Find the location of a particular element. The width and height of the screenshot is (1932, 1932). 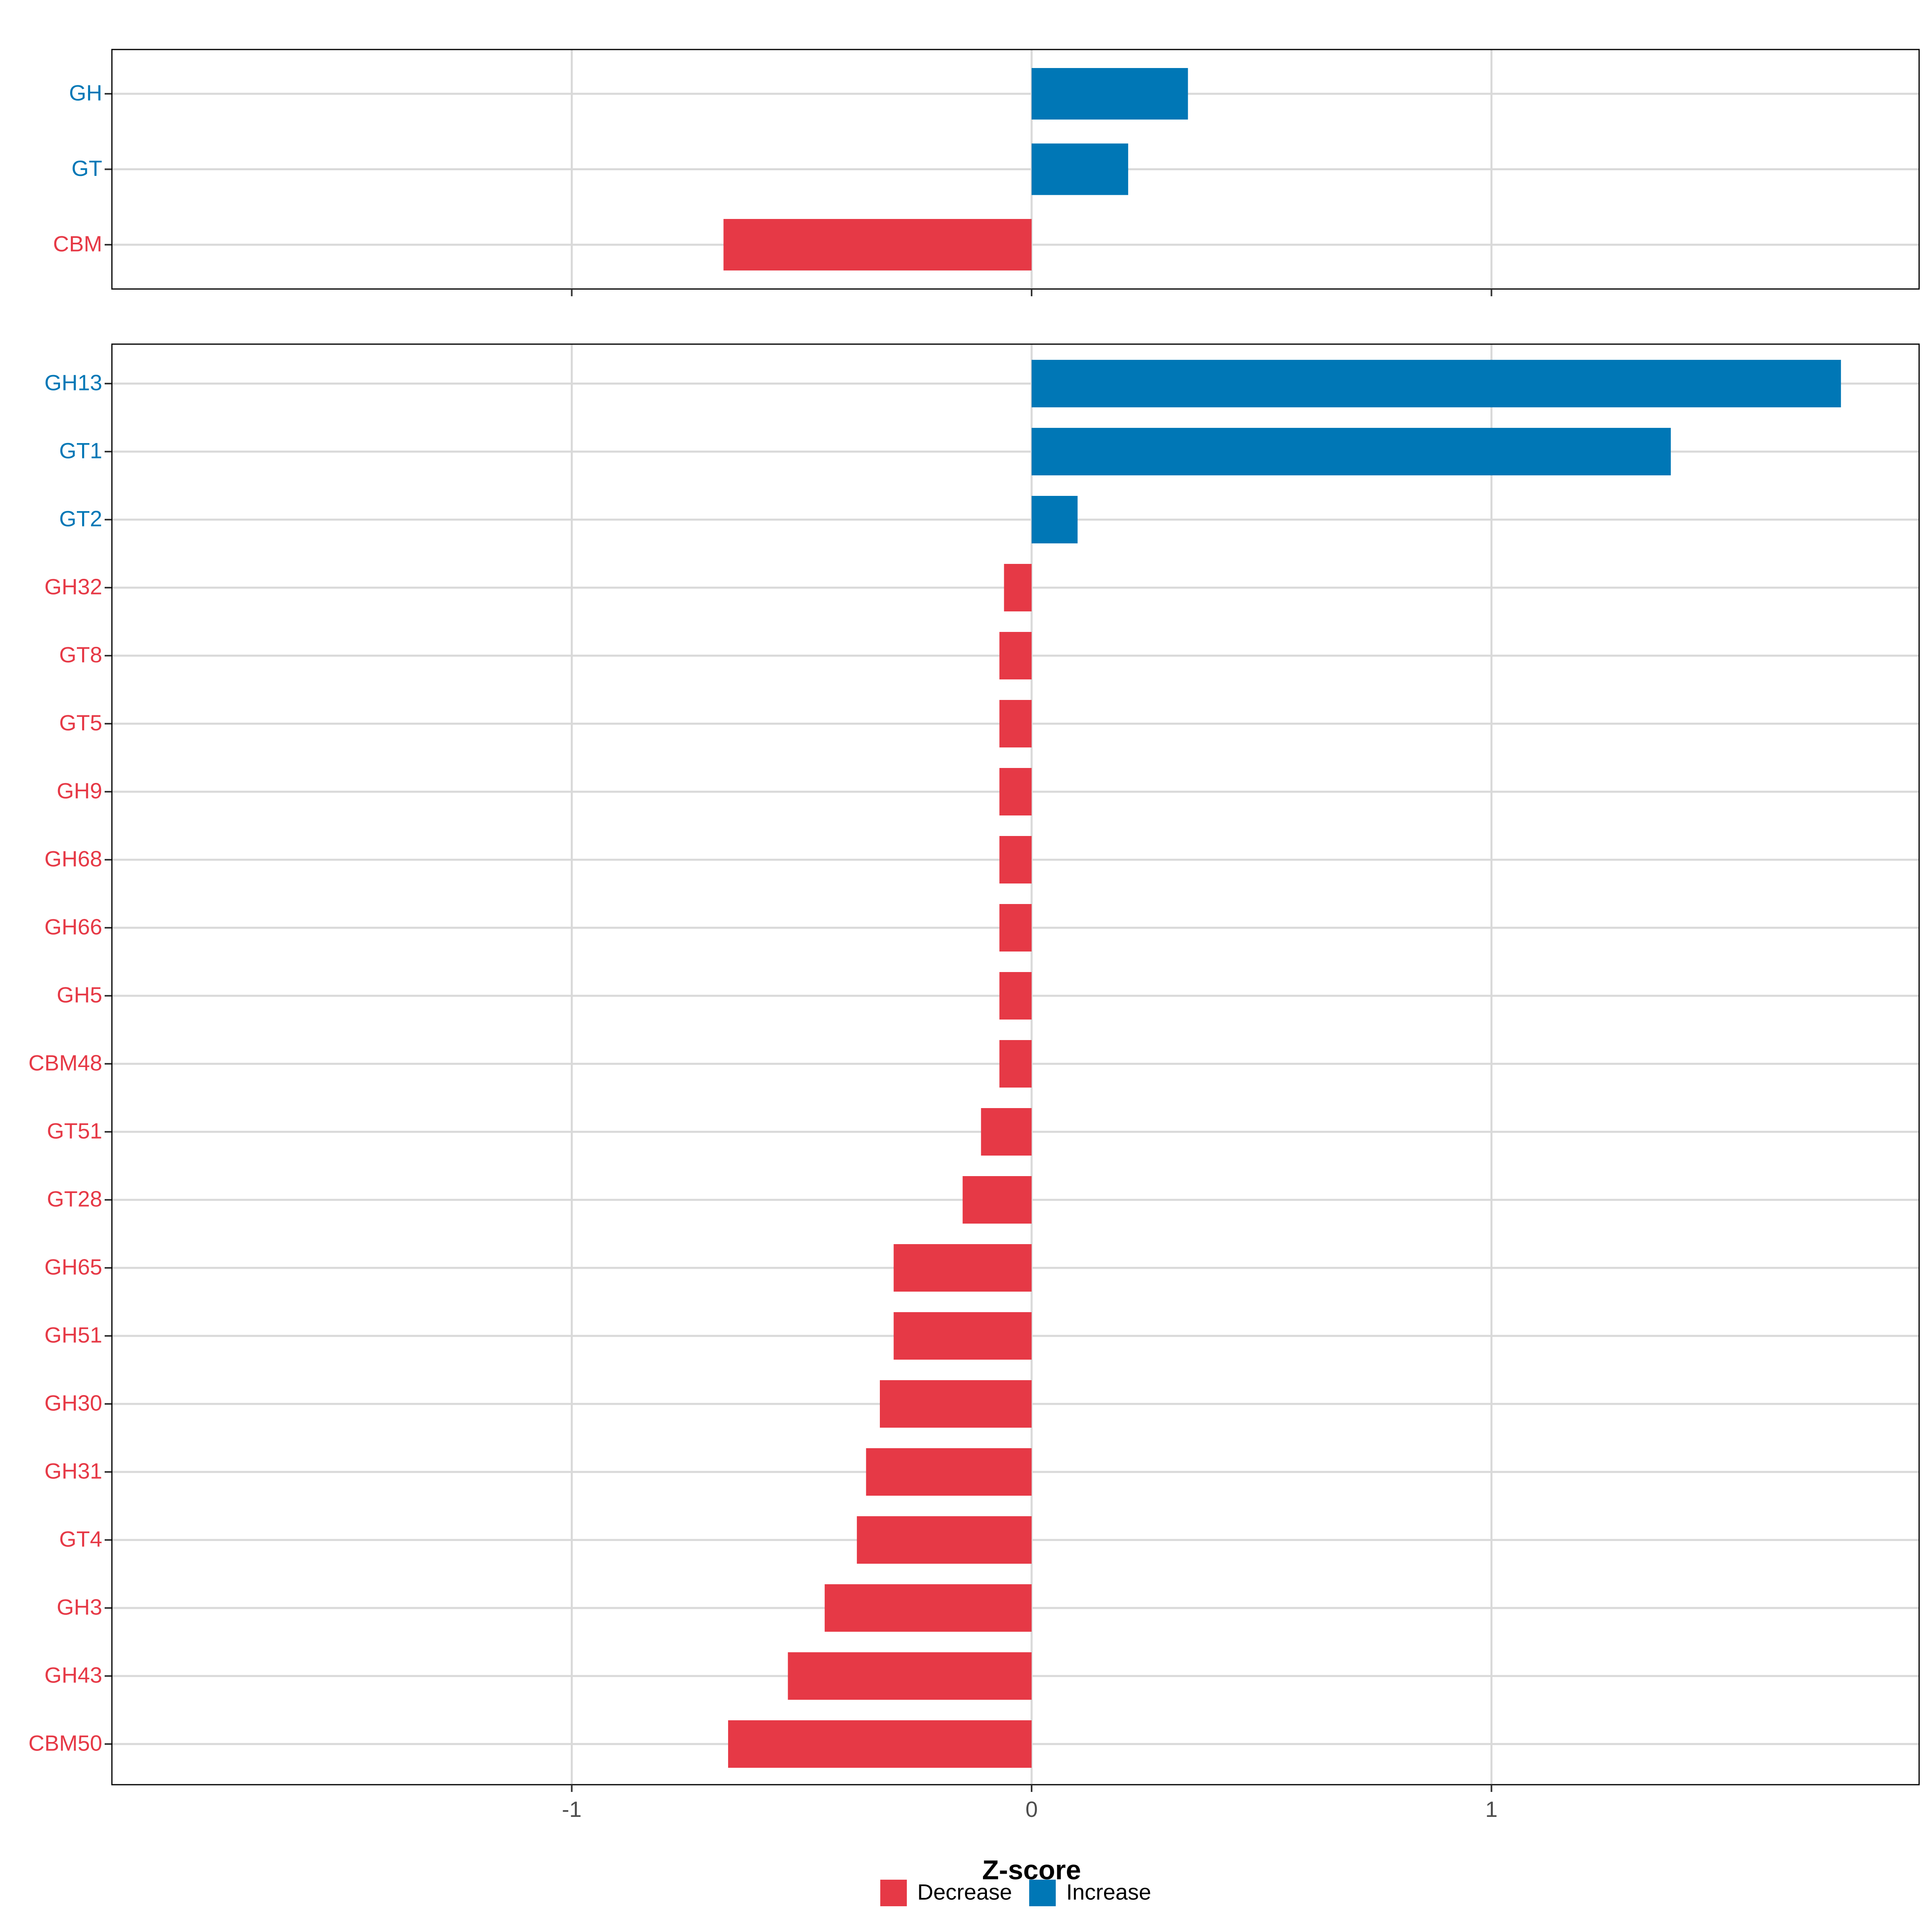

y-tick-label-gh3: GH3 is located at coordinates (79, 1607).